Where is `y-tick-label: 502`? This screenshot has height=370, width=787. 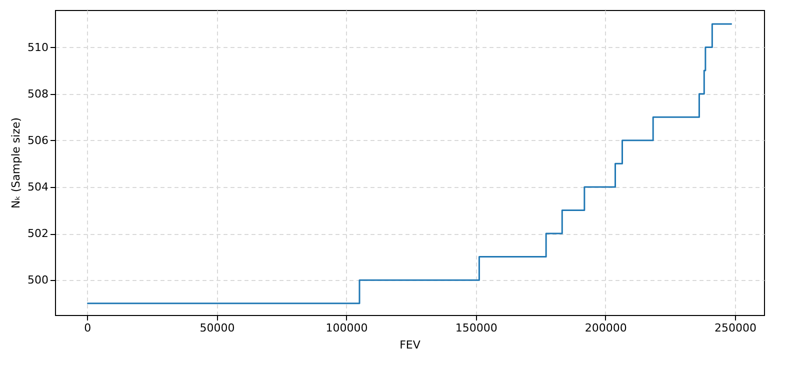
y-tick-label: 502 is located at coordinates (38, 233).